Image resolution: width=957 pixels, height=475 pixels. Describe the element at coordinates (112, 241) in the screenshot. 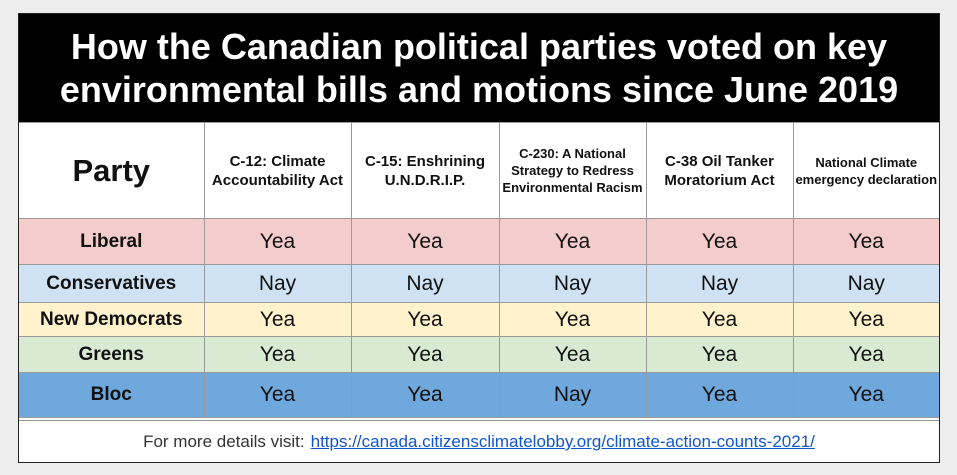

I see `party-name: Liberal` at that location.